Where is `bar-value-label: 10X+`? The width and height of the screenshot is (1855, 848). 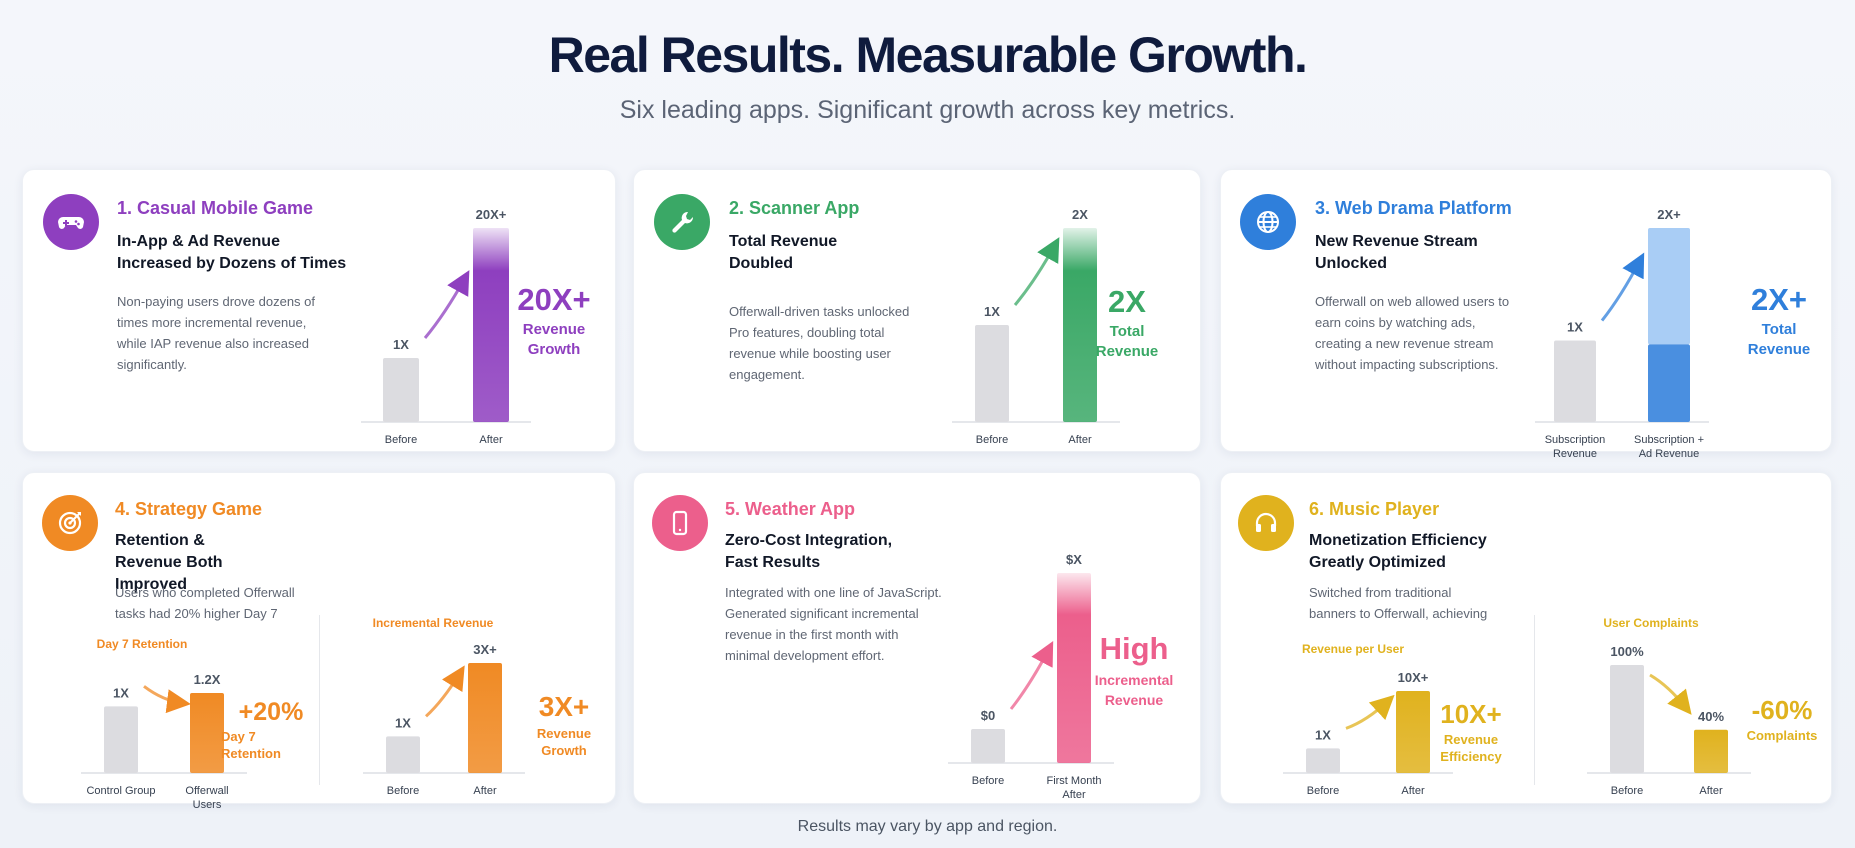
bar-value-label: 10X+ is located at coordinates (1413, 677).